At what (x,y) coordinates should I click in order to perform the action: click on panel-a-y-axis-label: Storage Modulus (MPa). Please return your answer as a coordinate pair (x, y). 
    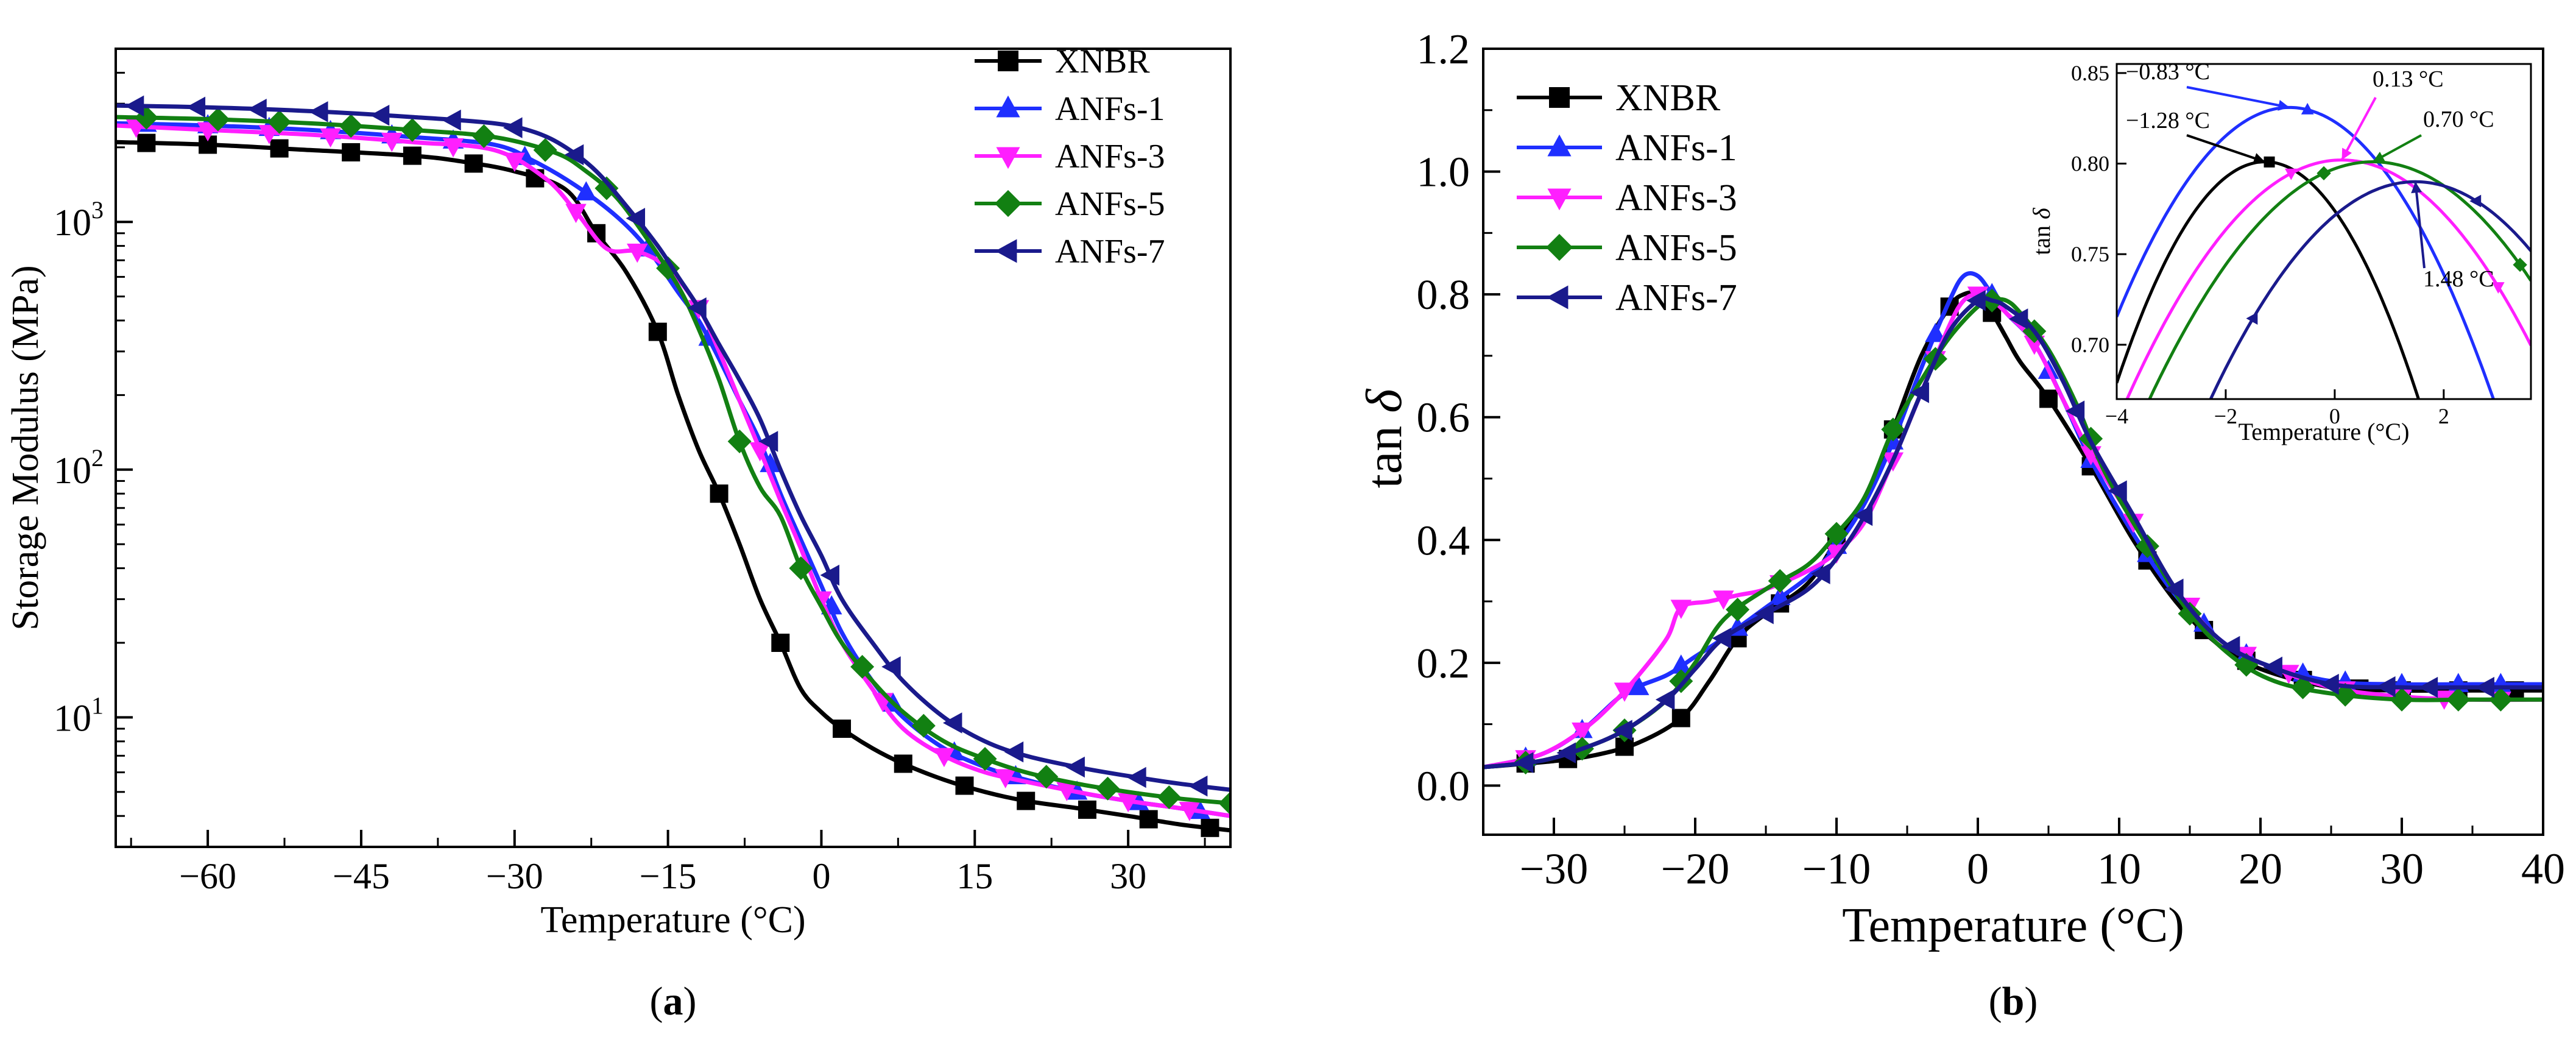
    Looking at the image, I should click on (25, 447).